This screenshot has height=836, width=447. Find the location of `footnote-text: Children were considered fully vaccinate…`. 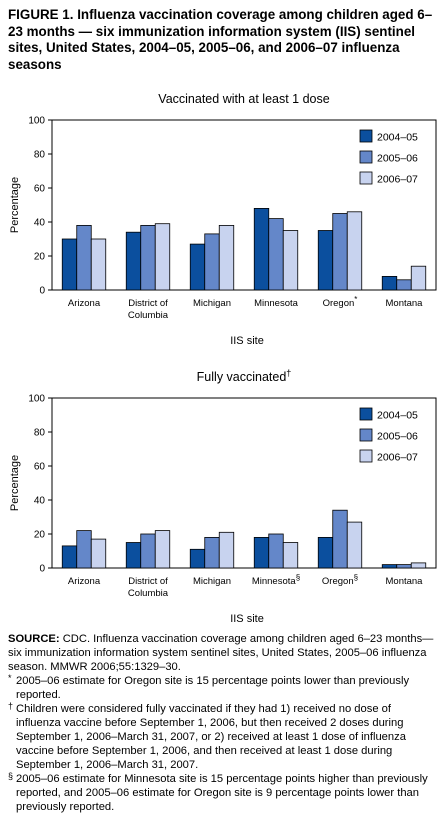

footnote-text: Children were considered fully vaccinate… is located at coordinates (211, 737).